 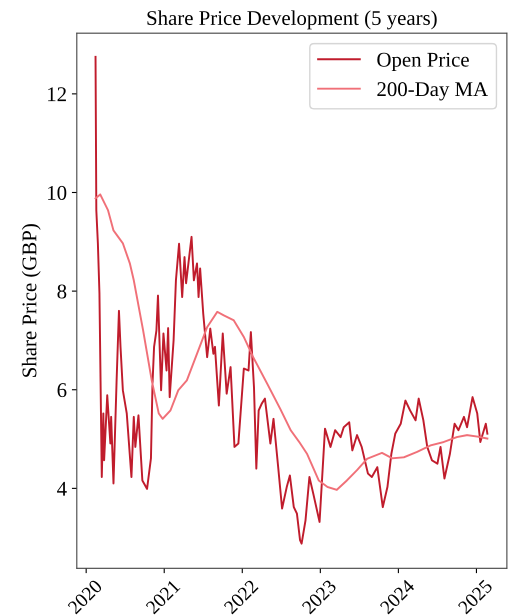 What do you see at coordinates (432, 91) in the screenshot?
I see `legend-label: 200-Day MA` at bounding box center [432, 91].